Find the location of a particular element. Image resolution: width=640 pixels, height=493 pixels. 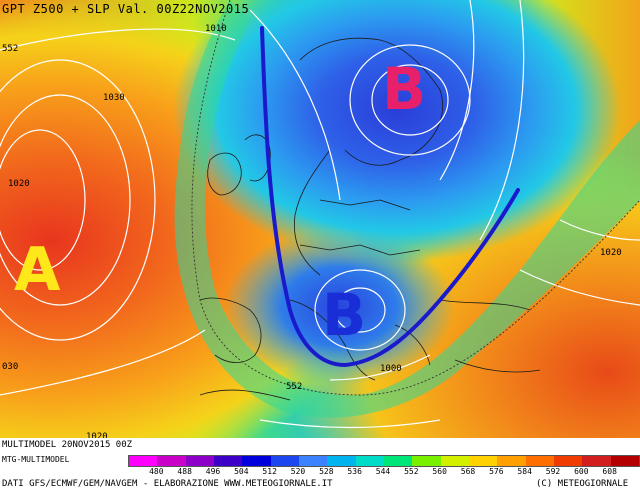

color-scale-bar is located at coordinates (384, 461).